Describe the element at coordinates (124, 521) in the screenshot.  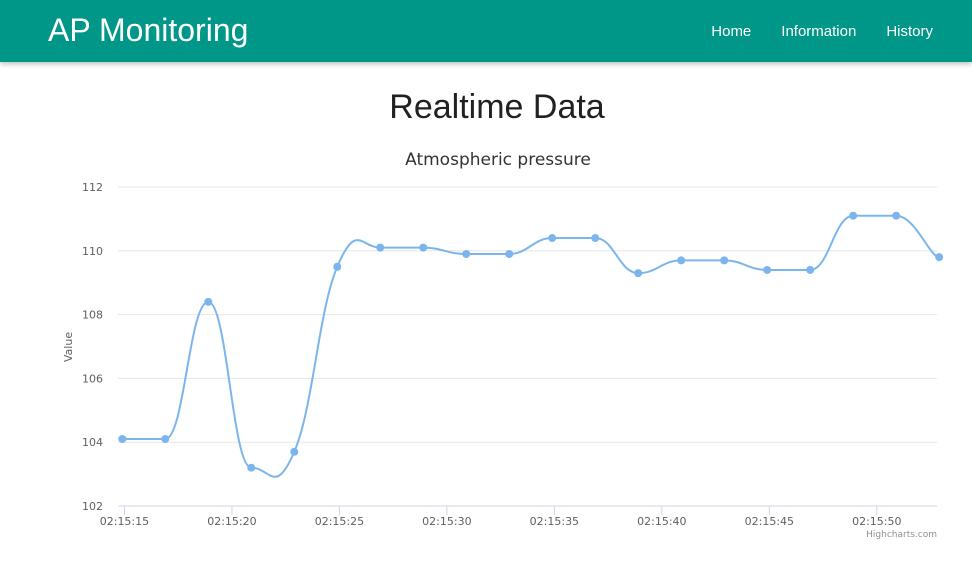
I see `x-tick-label: 02:15:15` at that location.